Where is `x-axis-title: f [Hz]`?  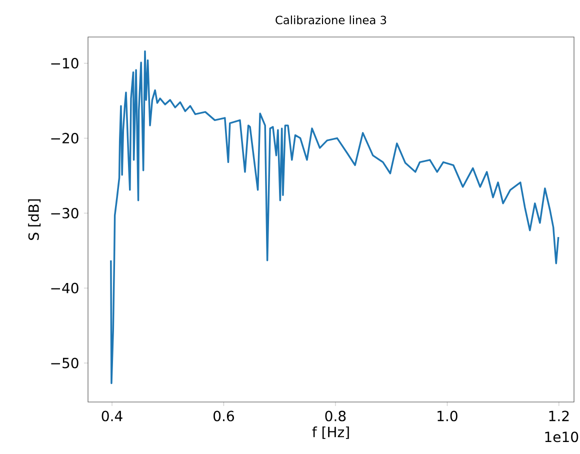
x-axis-title: f [Hz] is located at coordinates (330, 432).